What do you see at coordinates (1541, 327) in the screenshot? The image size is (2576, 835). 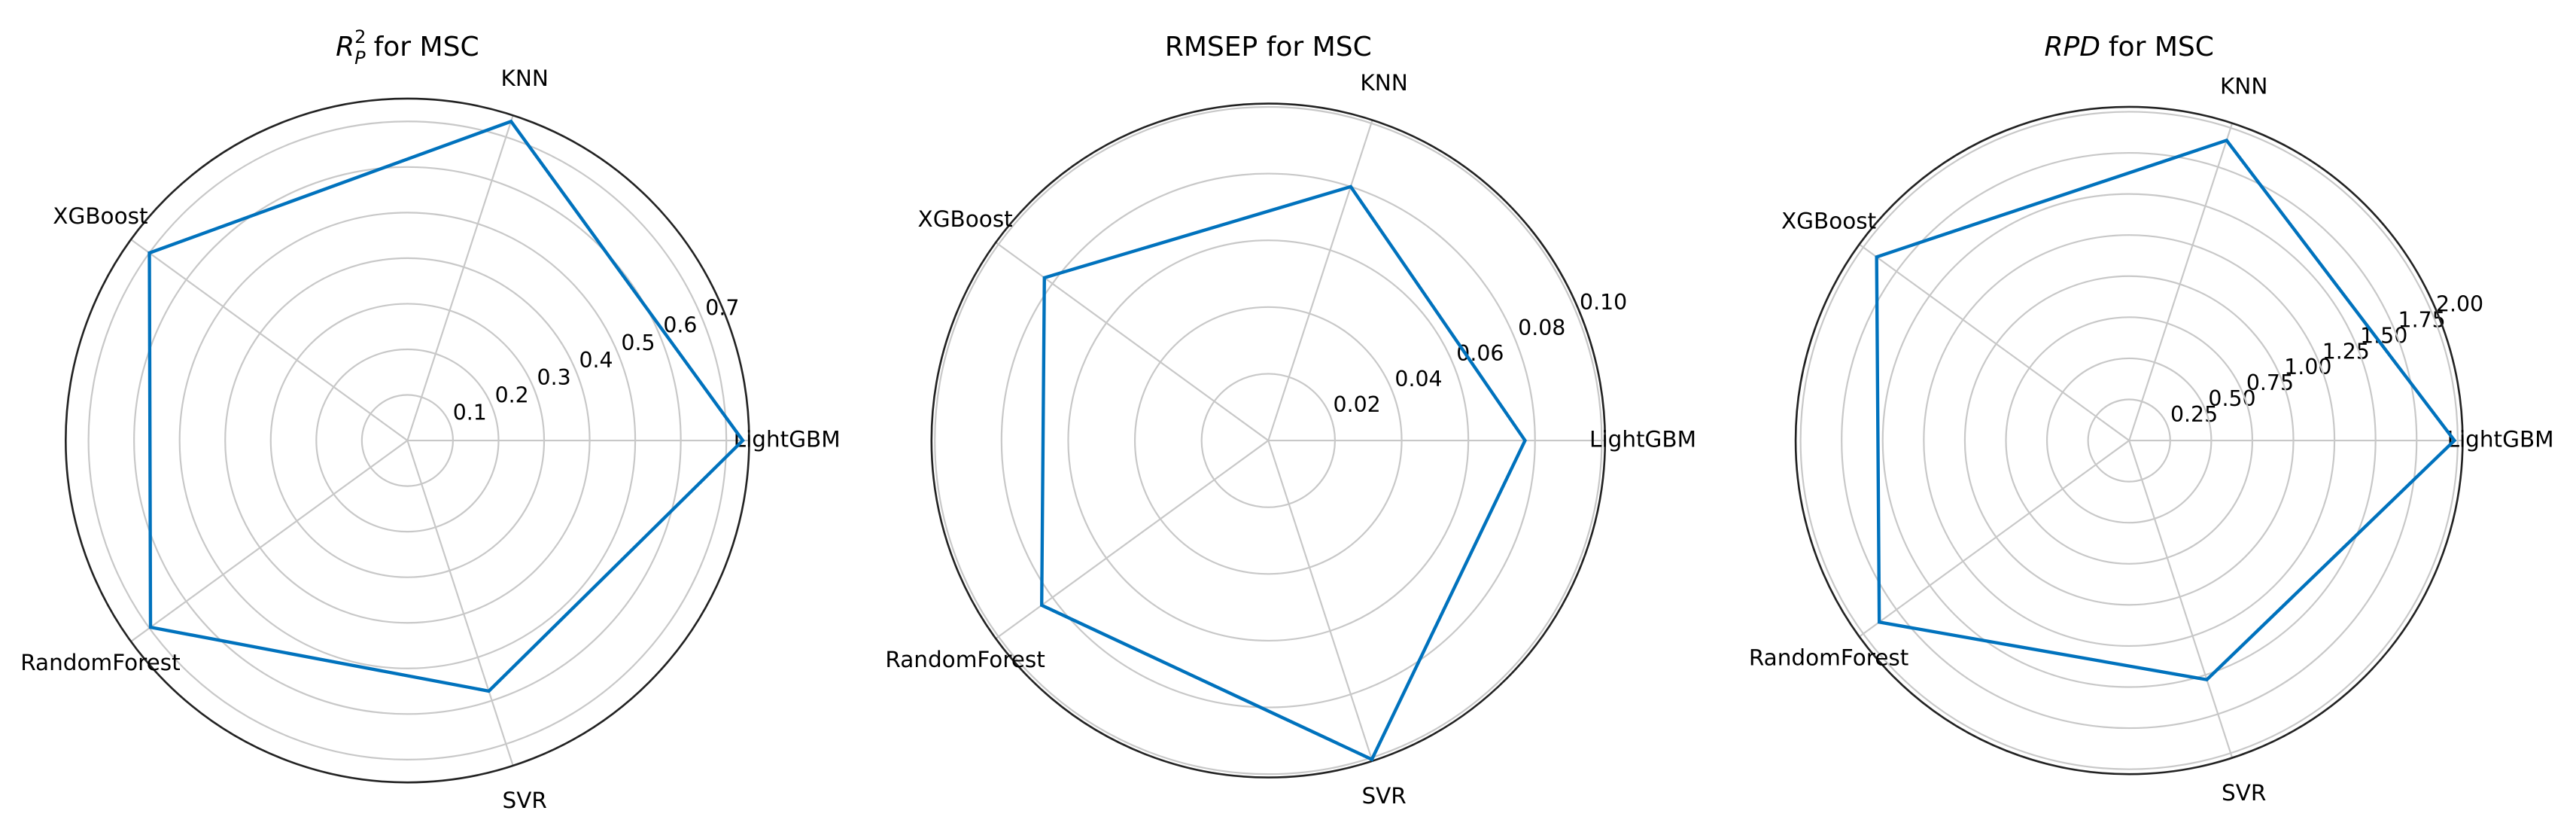 I see `r-tick-label: 0.08` at bounding box center [1541, 327].